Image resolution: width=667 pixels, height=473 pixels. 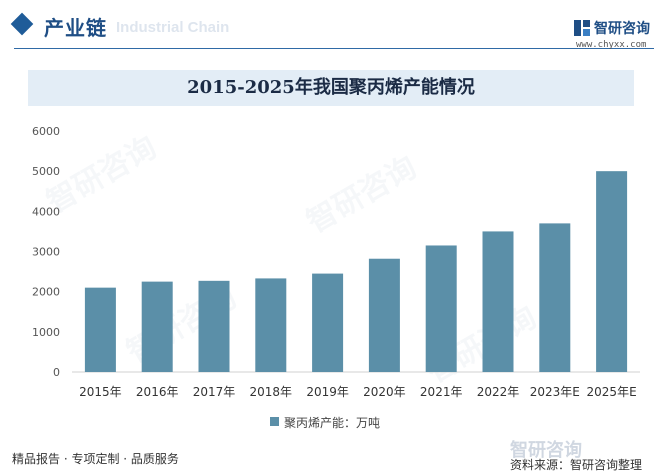 I want to click on chart-title: 2015-2025年我国聚丙烯产能情况, so click(x=331, y=87).